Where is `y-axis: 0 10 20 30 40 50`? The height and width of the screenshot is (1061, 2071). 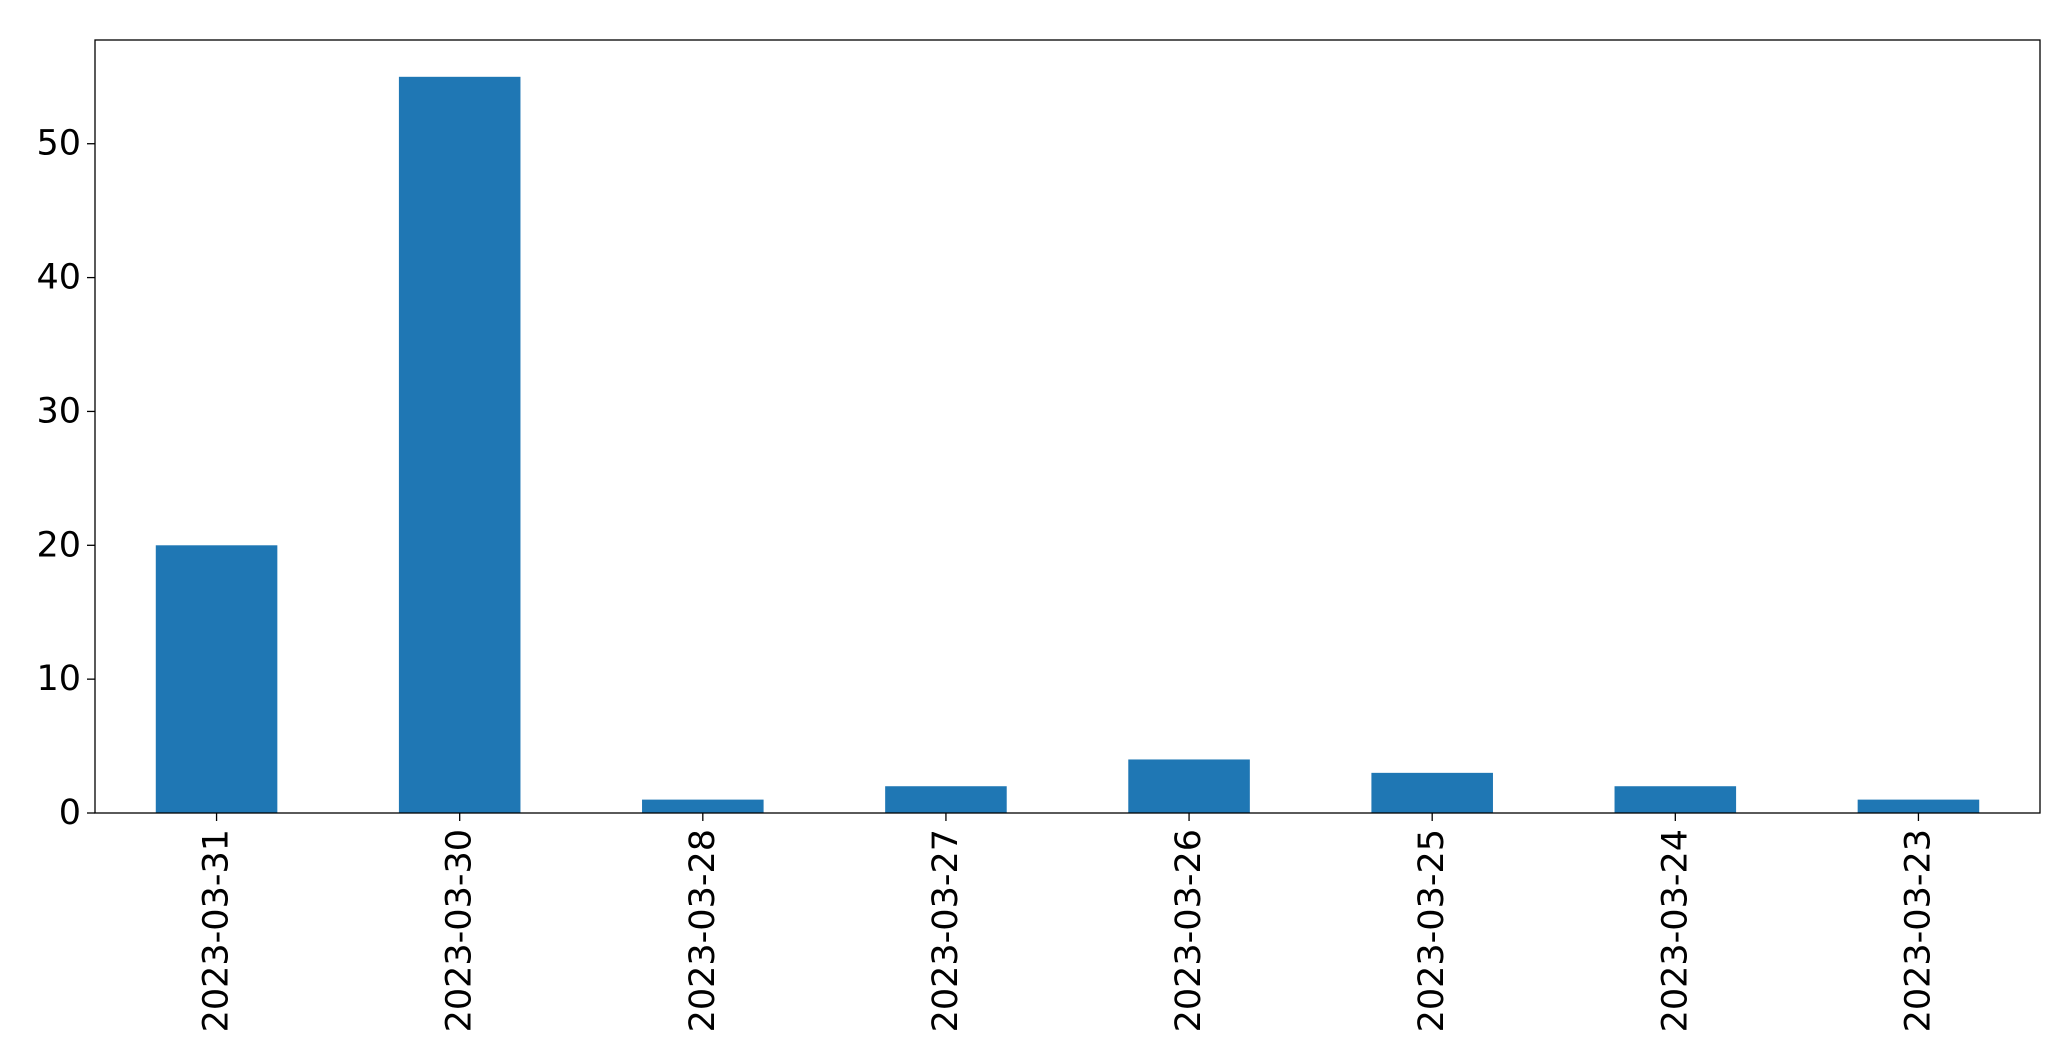
y-axis: 0 10 20 30 40 50 is located at coordinates (65, 478).